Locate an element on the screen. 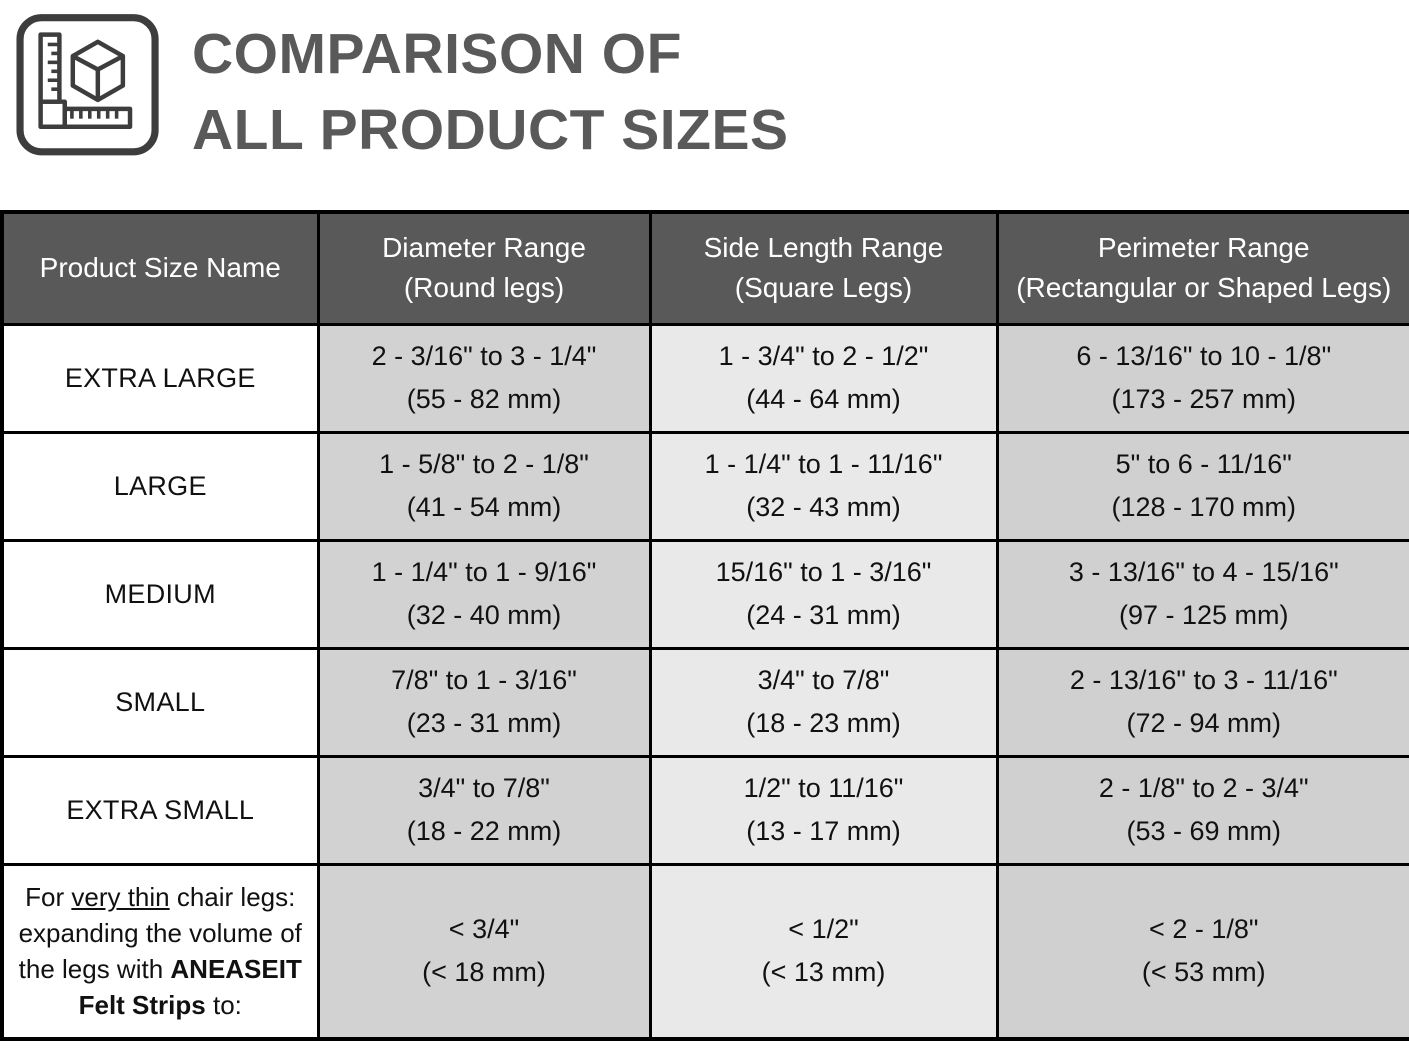 The height and width of the screenshot is (1049, 1409). large-side-cell: 1 - 1/4" to 1 - 11/16" (32 - 43 mm) is located at coordinates (823, 486).